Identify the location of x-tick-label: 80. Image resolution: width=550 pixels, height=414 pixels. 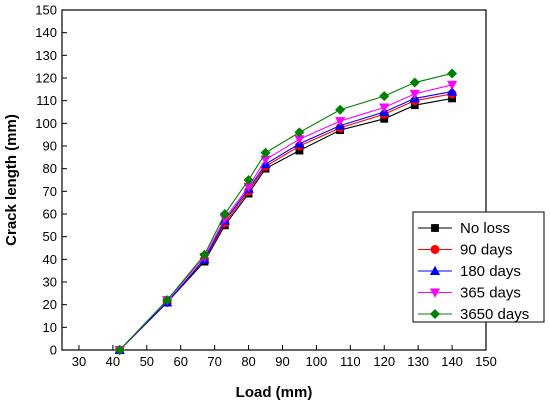
(248, 361).